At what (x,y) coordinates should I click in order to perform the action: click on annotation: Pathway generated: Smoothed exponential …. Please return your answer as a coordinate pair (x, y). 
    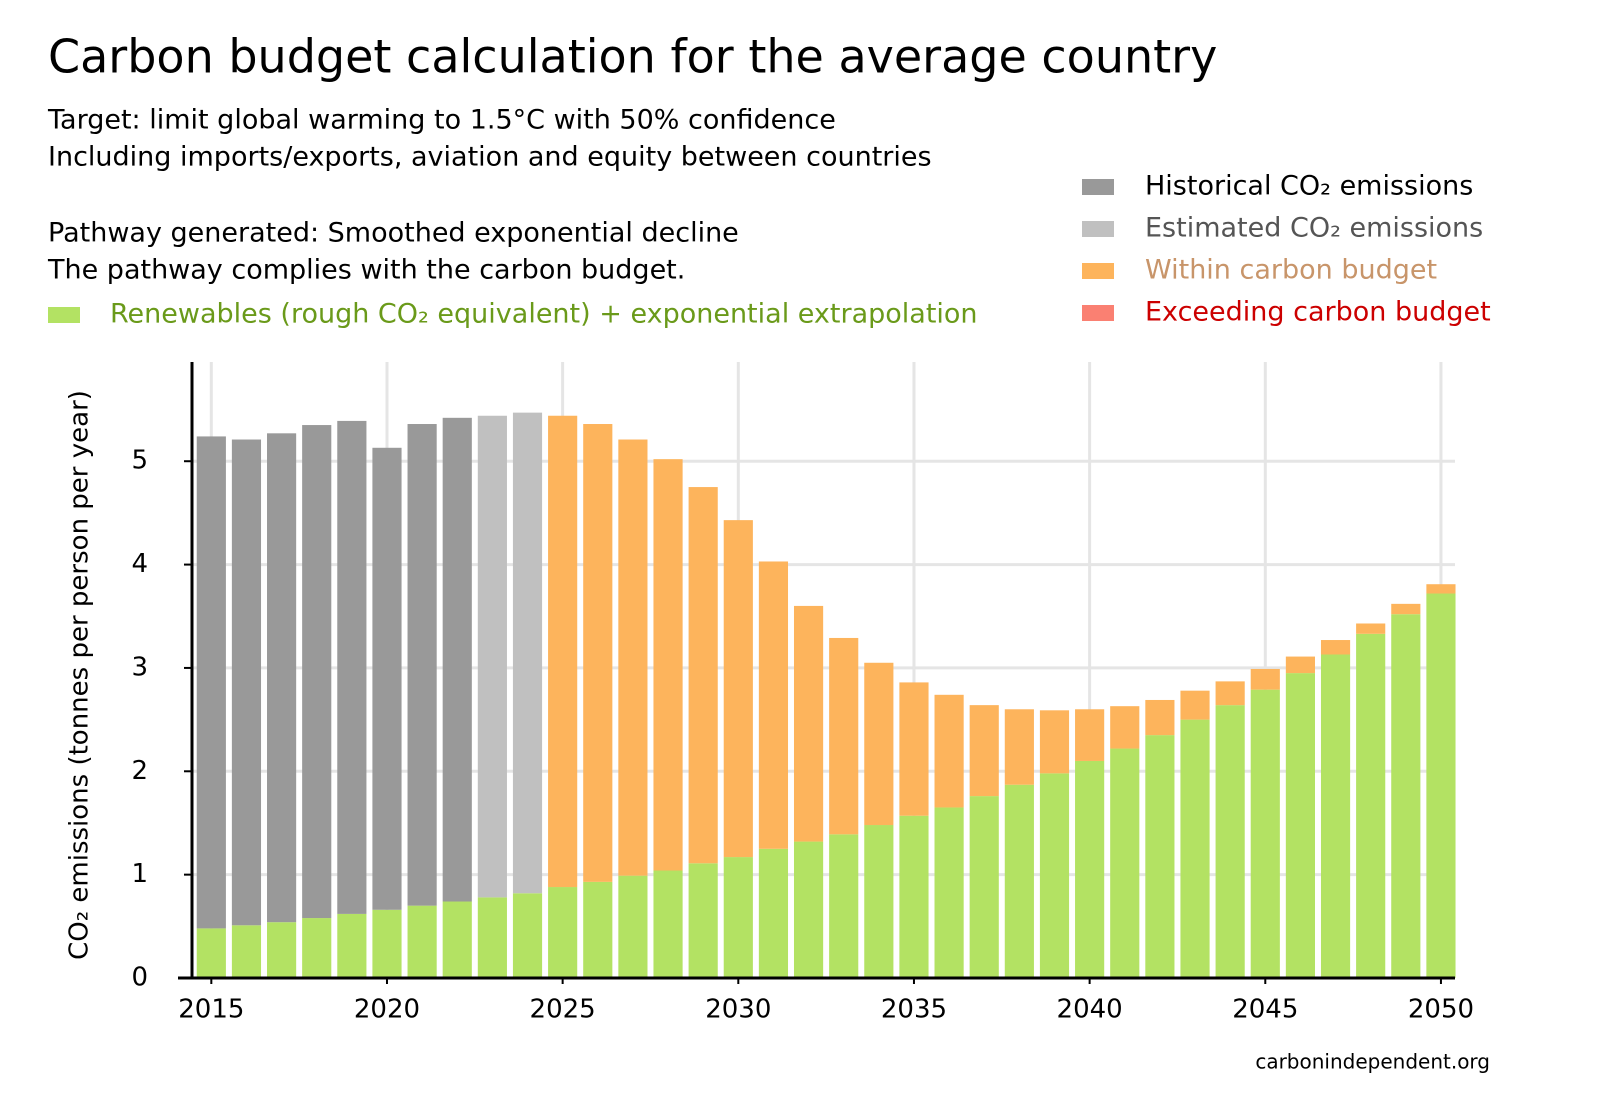
    Looking at the image, I should click on (393, 233).